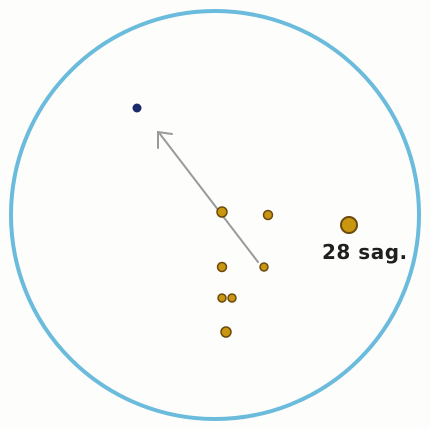 The width and height of the screenshot is (430, 428). Describe the element at coordinates (208, 196) in the screenshot. I see `pointer-arrow-icon` at that location.